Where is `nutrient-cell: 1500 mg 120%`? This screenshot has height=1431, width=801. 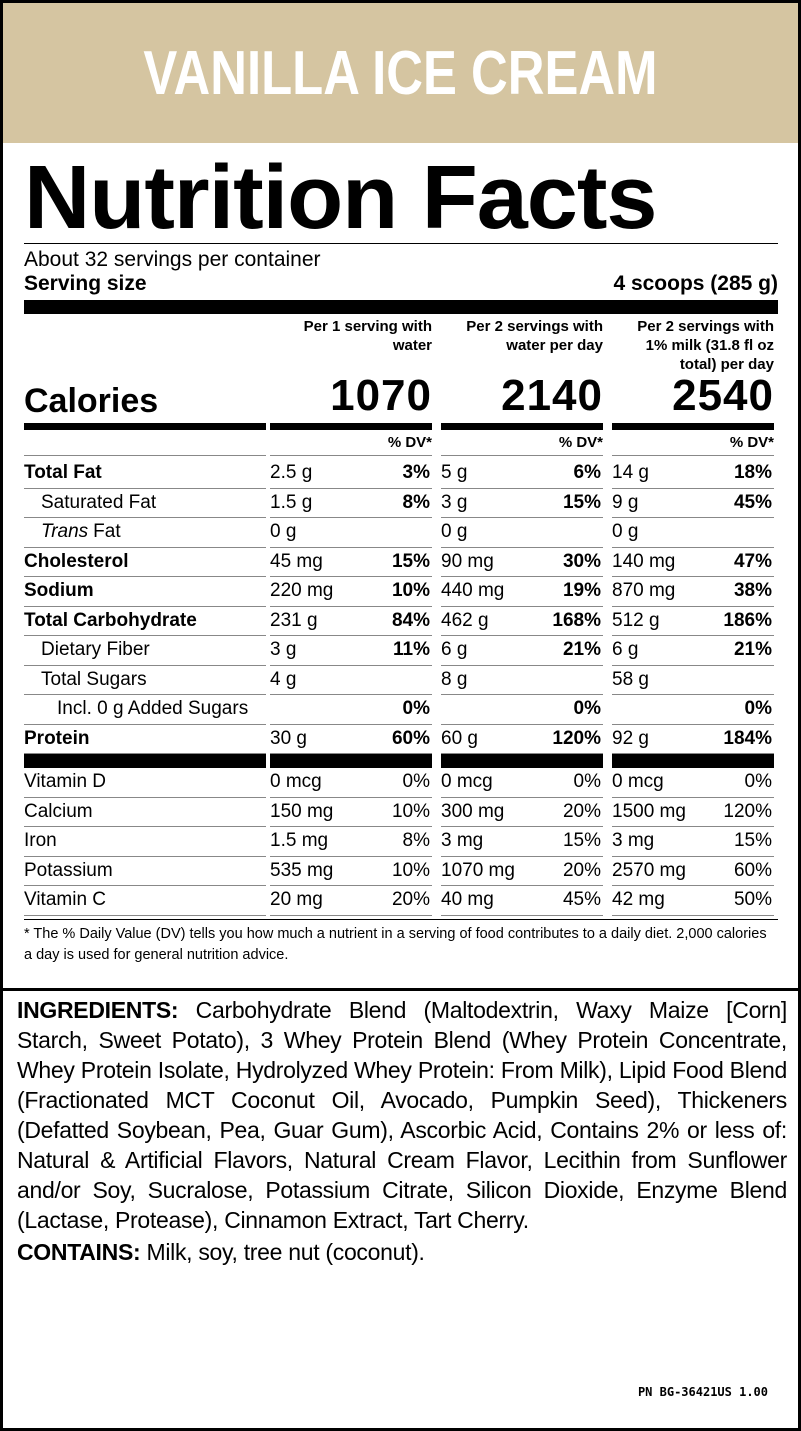 nutrient-cell: 1500 mg 120% is located at coordinates (693, 812).